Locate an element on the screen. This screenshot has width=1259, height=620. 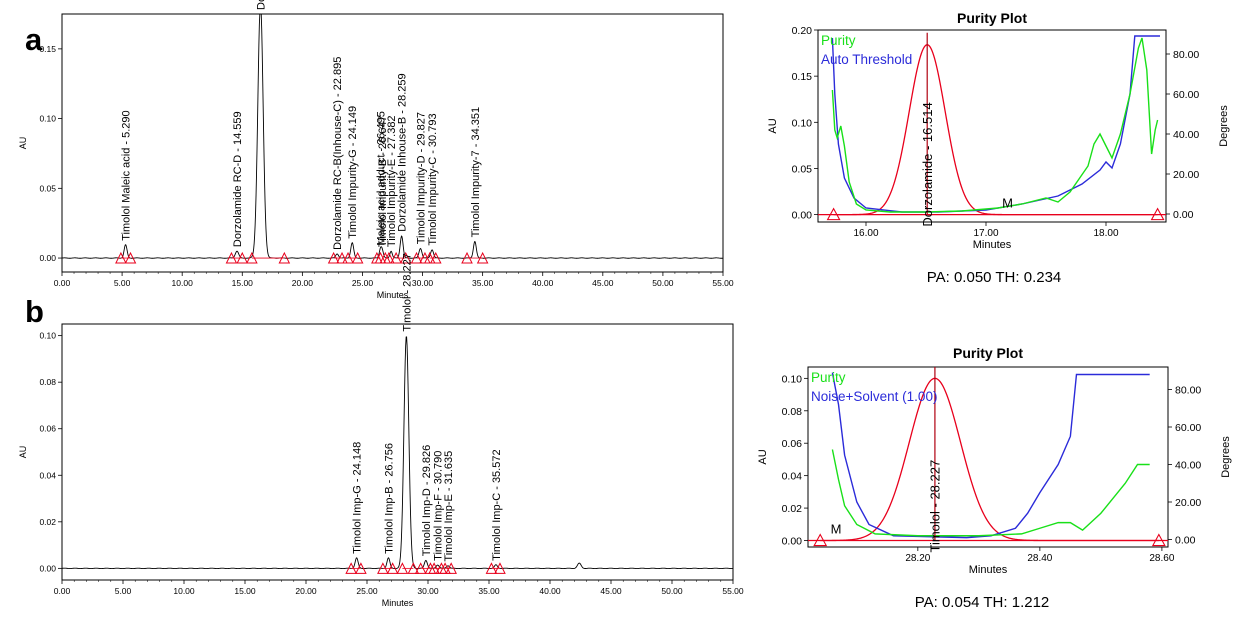
y2-tick-label: 40.00 is located at coordinates (1188, 466).